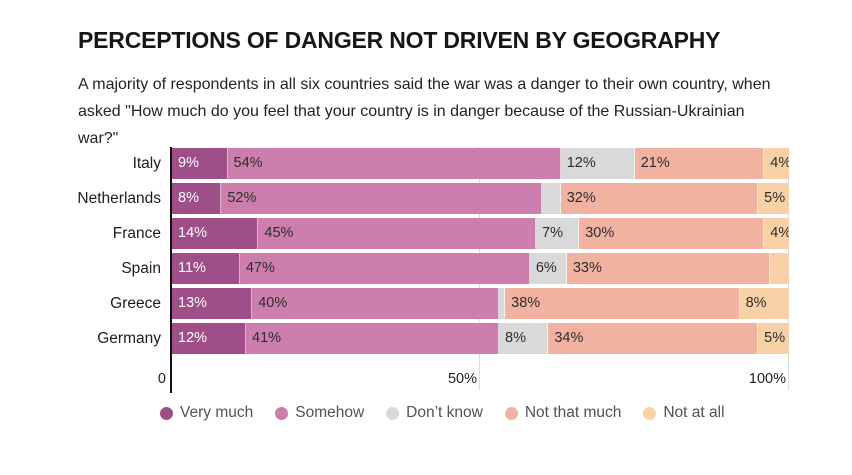 Image resolution: width=852 pixels, height=475 pixels. I want to click on legend-label: Not at all, so click(694, 412).